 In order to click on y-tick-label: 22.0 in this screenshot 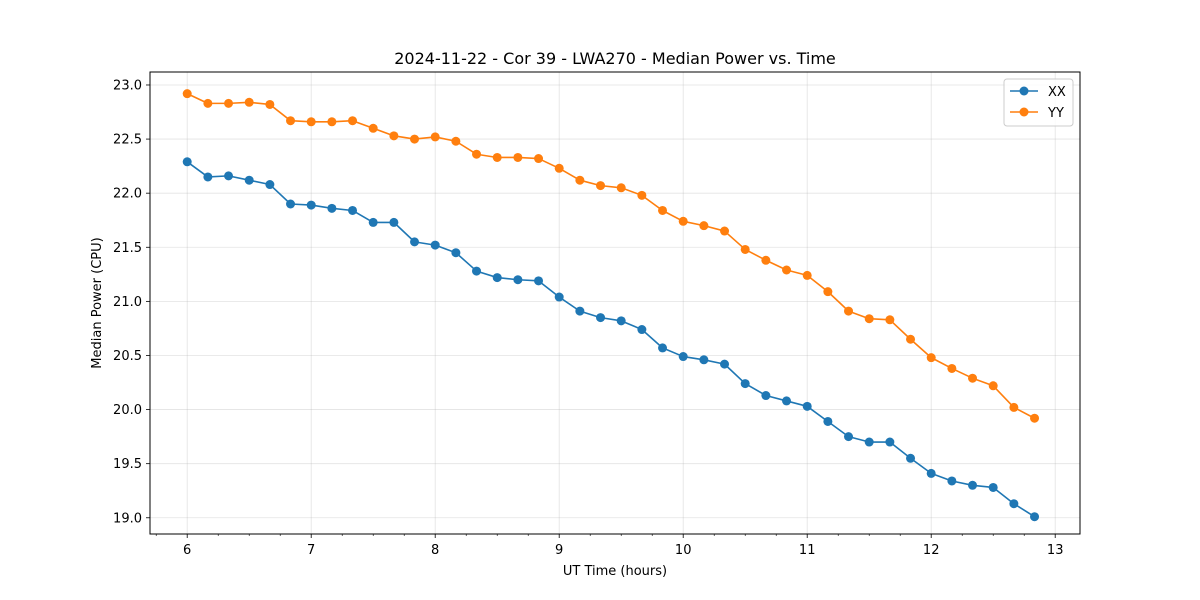, I will do `click(127, 194)`.